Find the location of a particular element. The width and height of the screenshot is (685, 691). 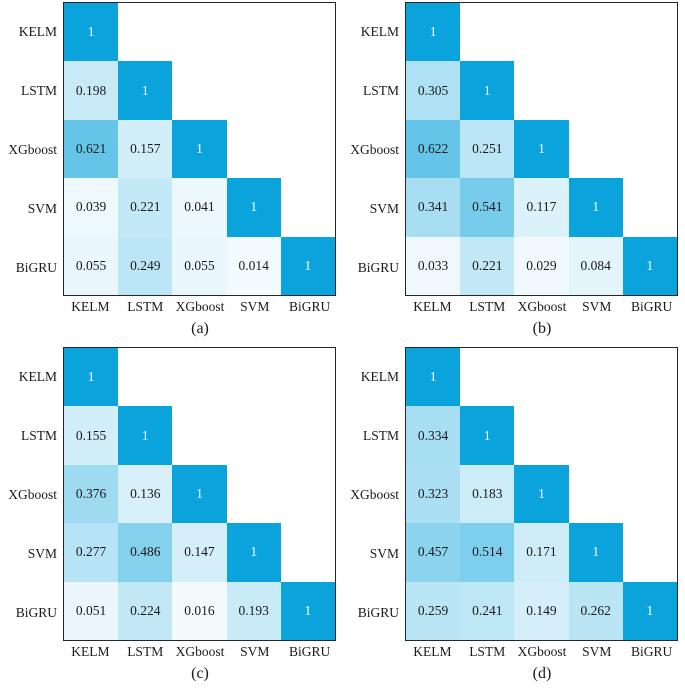

heatmap-cell: 0.041 is located at coordinates (199, 207).